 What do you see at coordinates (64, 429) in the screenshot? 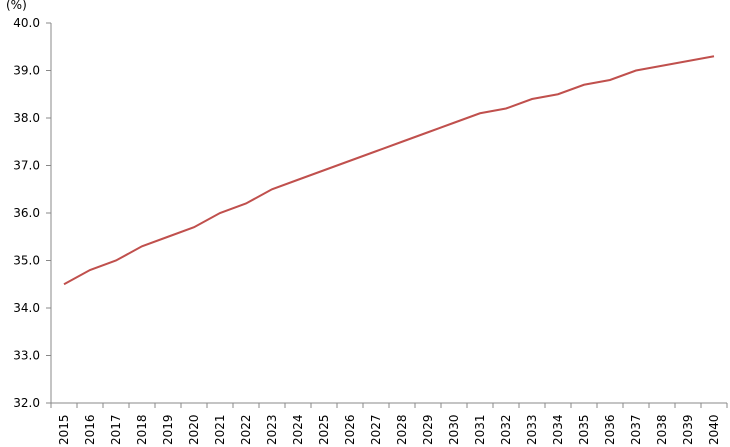
I see `x-tick-label: 2015` at bounding box center [64, 429].